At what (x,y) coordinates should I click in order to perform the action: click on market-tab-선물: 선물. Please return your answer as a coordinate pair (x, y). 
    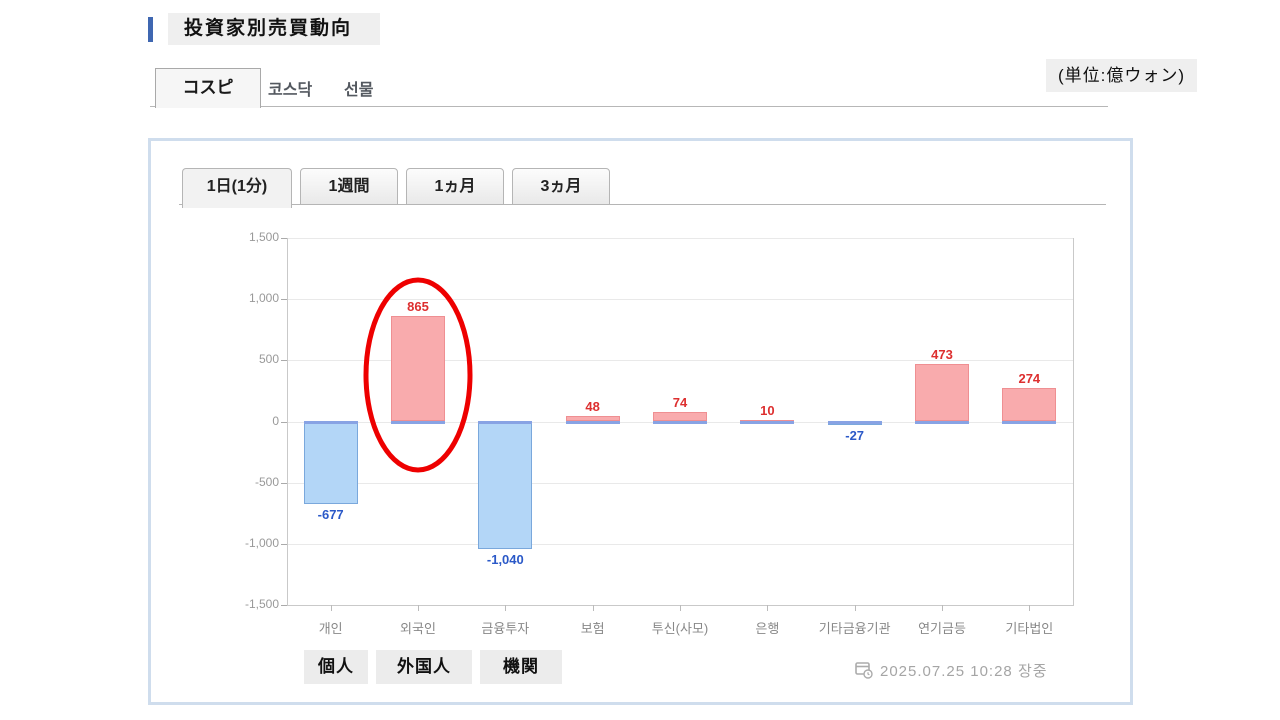
    Looking at the image, I should click on (359, 90).